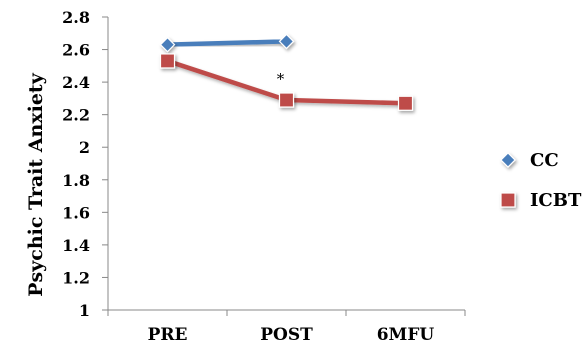 The image size is (582, 357). I want to click on legend-item-icbt: ICBT, so click(536, 200).